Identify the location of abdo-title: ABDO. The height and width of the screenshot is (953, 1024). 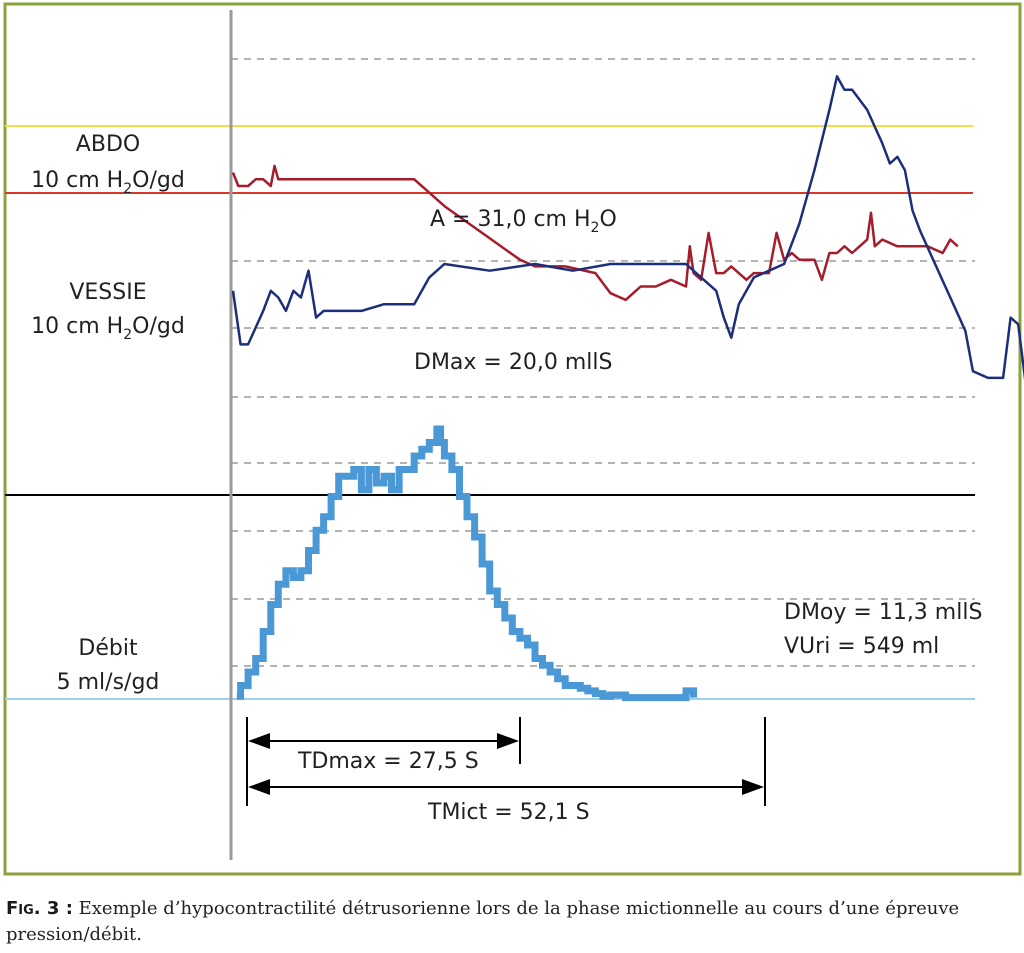
(108, 144).